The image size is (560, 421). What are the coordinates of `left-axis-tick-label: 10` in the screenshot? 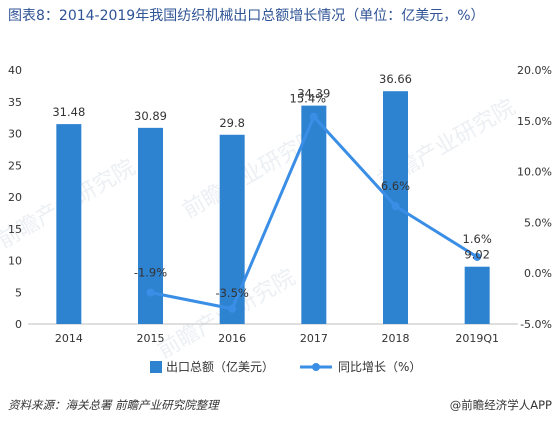 It's located at (15, 261).